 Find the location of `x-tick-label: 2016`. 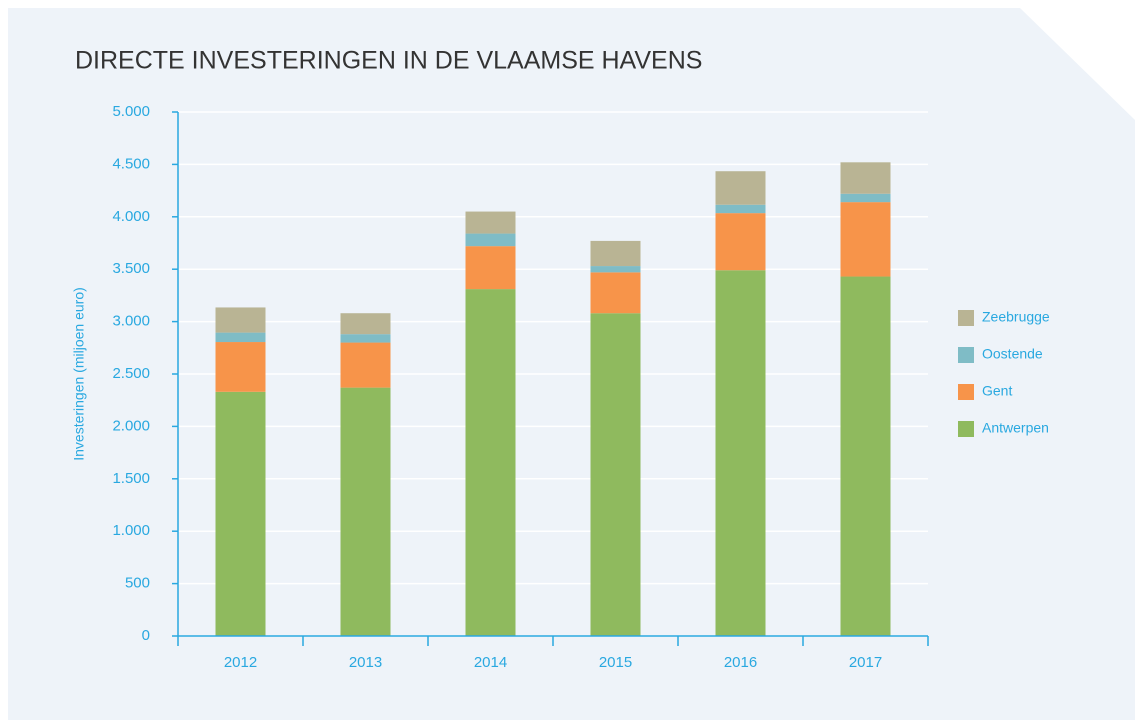

x-tick-label: 2016 is located at coordinates (740, 662).